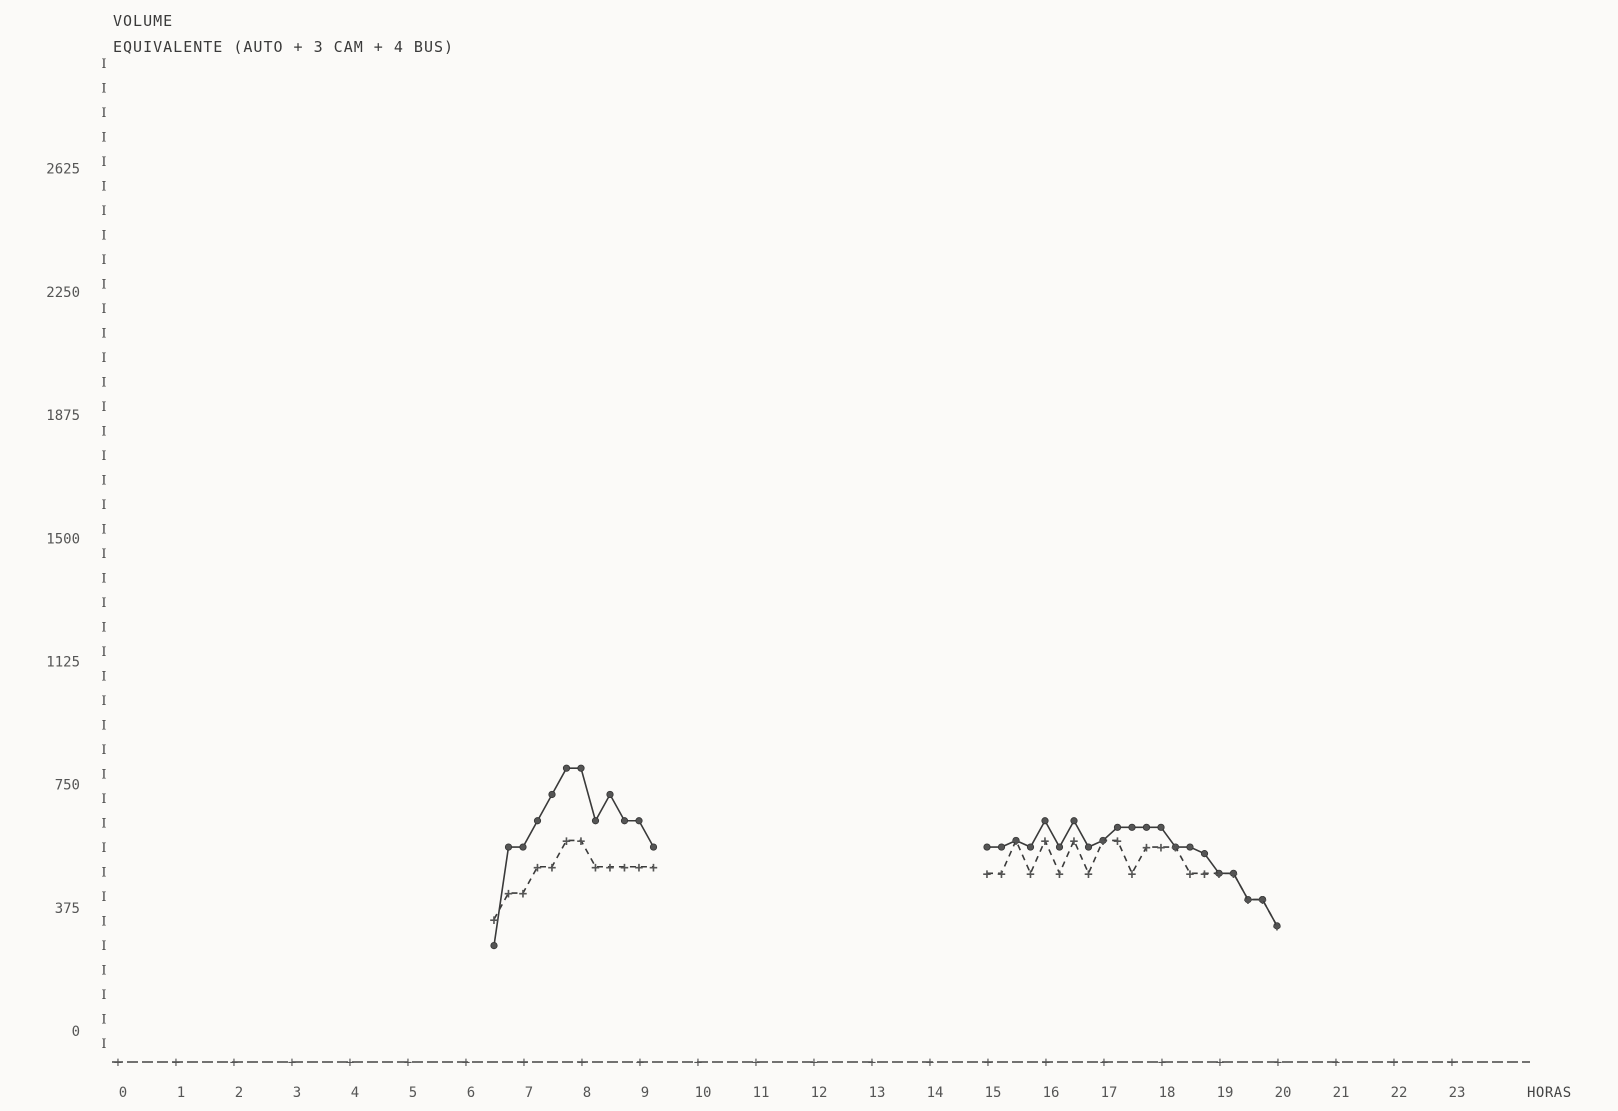  I want to click on series-layer: + + + + + + + + + + + + + + + + + + + + + + + + + + + + + + + + +, so click(885, 857).